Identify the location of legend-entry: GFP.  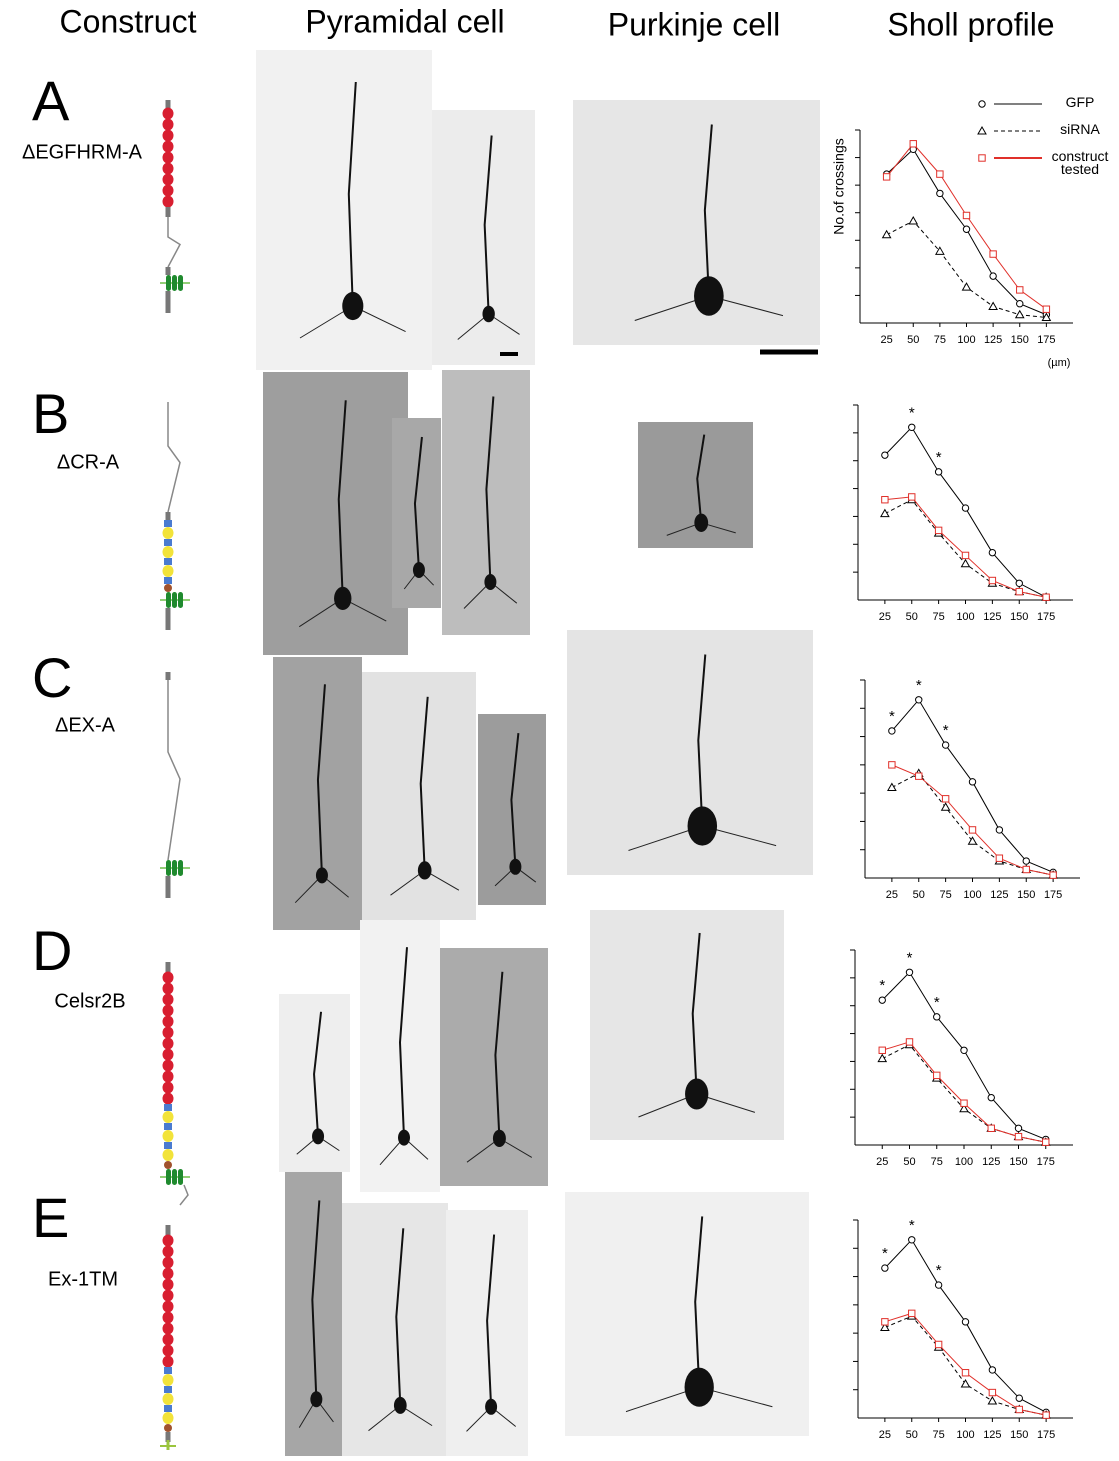
(1080, 103).